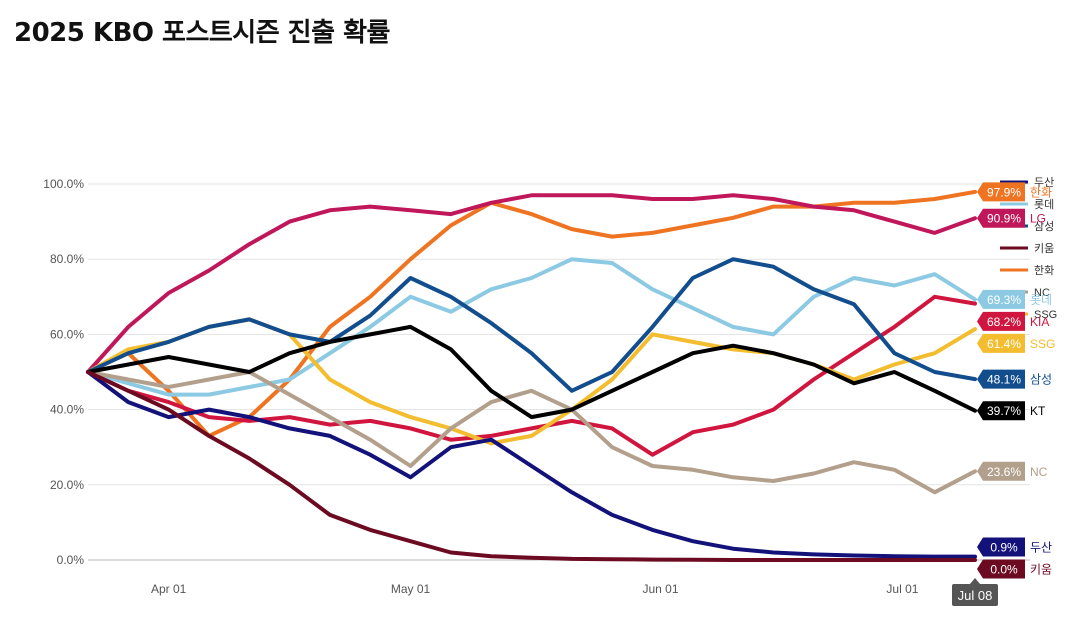 The height and width of the screenshot is (634, 1080). I want to click on end-label-team: SSG, so click(1042, 344).